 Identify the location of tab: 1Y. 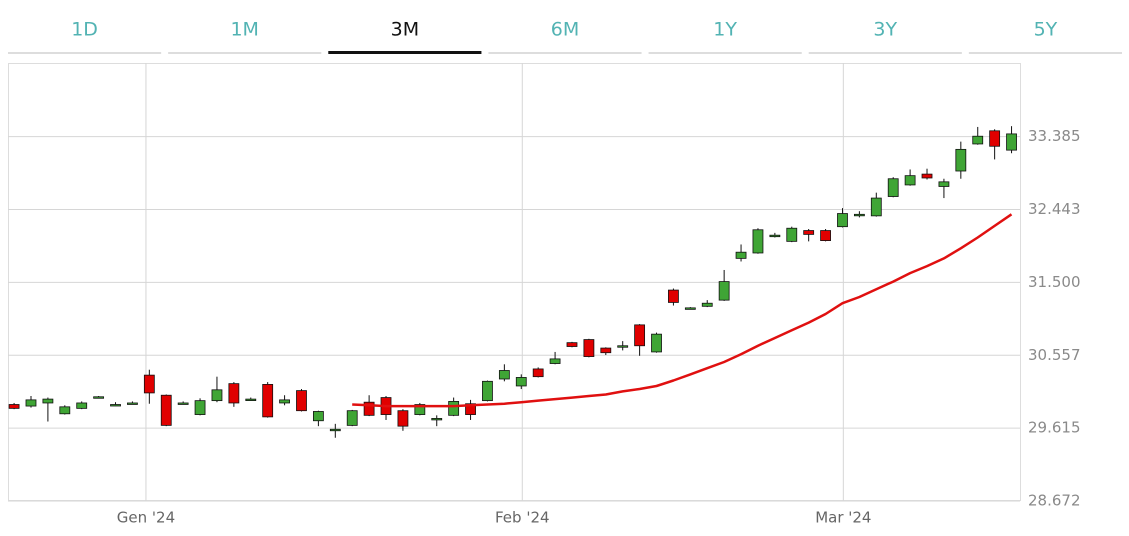
(725, 37).